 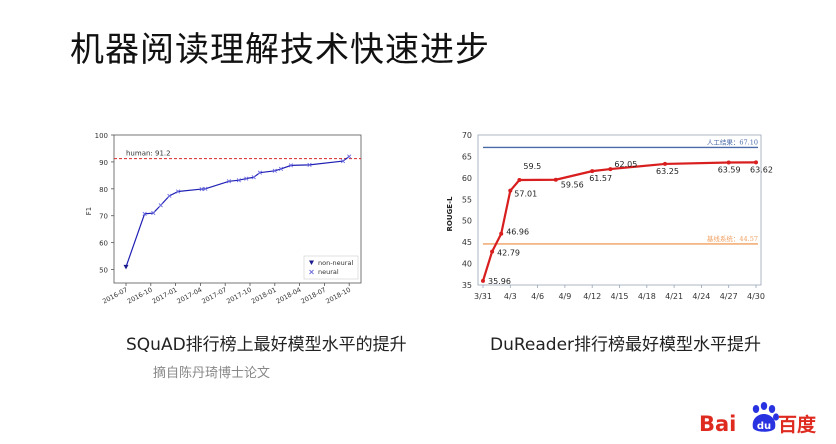 What do you see at coordinates (280, 50) in the screenshot?
I see `slide-title: 机器阅读理解技术快速进步` at bounding box center [280, 50].